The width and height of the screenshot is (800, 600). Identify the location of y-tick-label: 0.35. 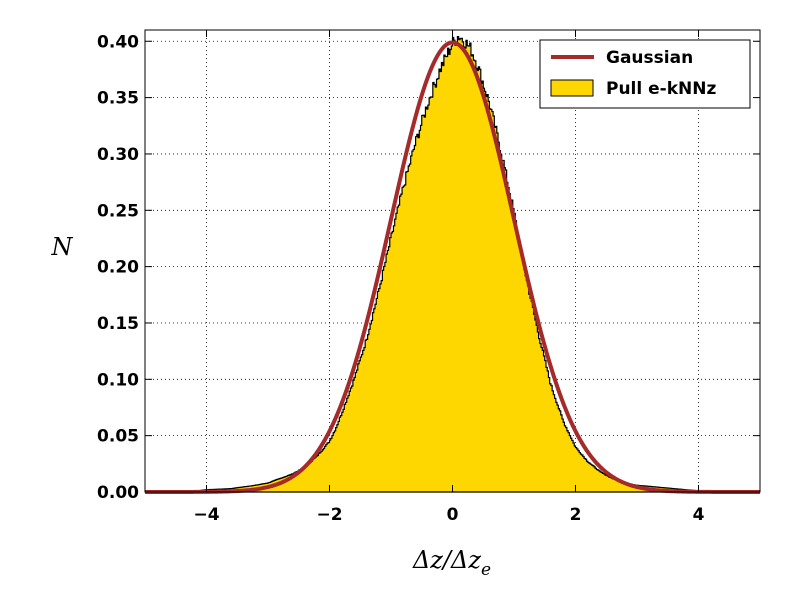
(118, 99).